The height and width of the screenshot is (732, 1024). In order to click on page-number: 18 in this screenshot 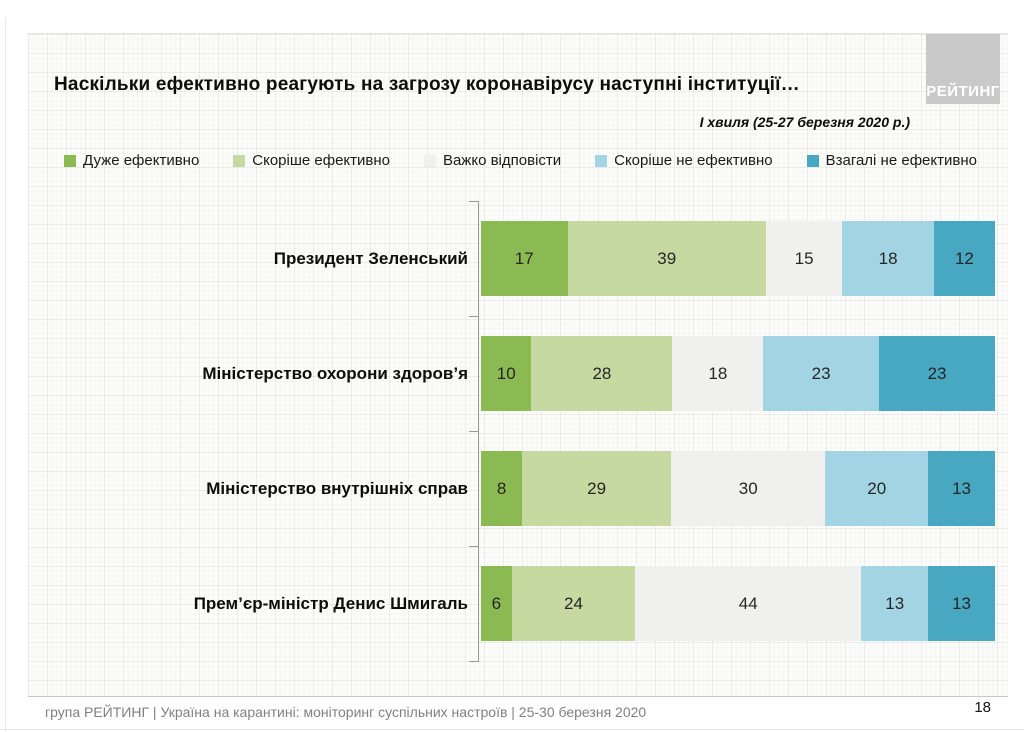, I will do `click(982, 707)`.